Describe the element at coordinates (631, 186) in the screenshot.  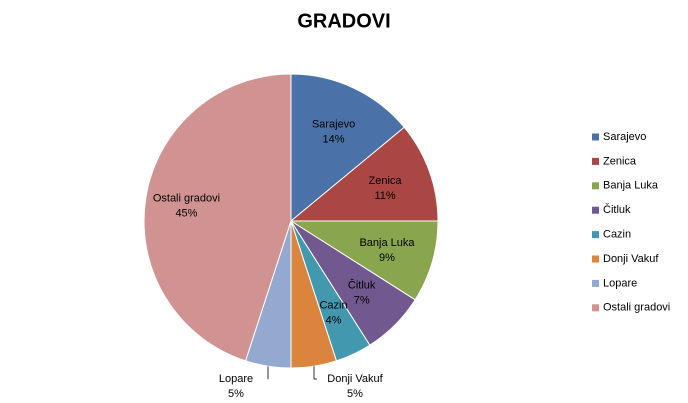
I see `legend-label: Banja Luka` at that location.